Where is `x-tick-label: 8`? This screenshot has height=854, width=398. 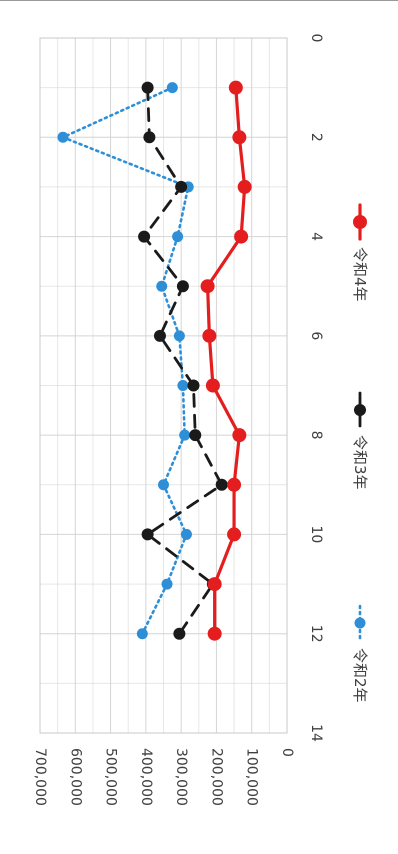
x-tick-label: 8 is located at coordinates (316, 435).